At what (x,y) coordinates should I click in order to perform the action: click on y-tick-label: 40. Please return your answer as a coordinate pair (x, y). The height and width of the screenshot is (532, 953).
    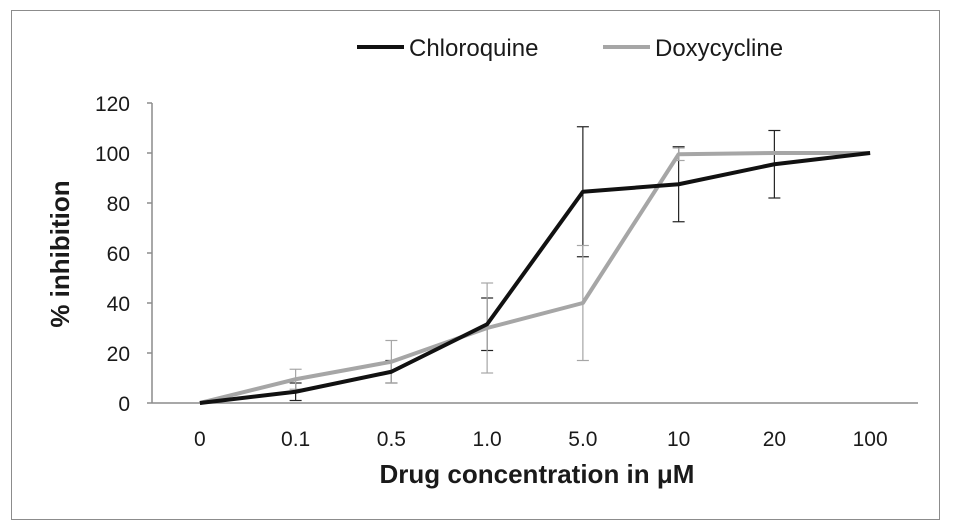
    Looking at the image, I should click on (118, 304).